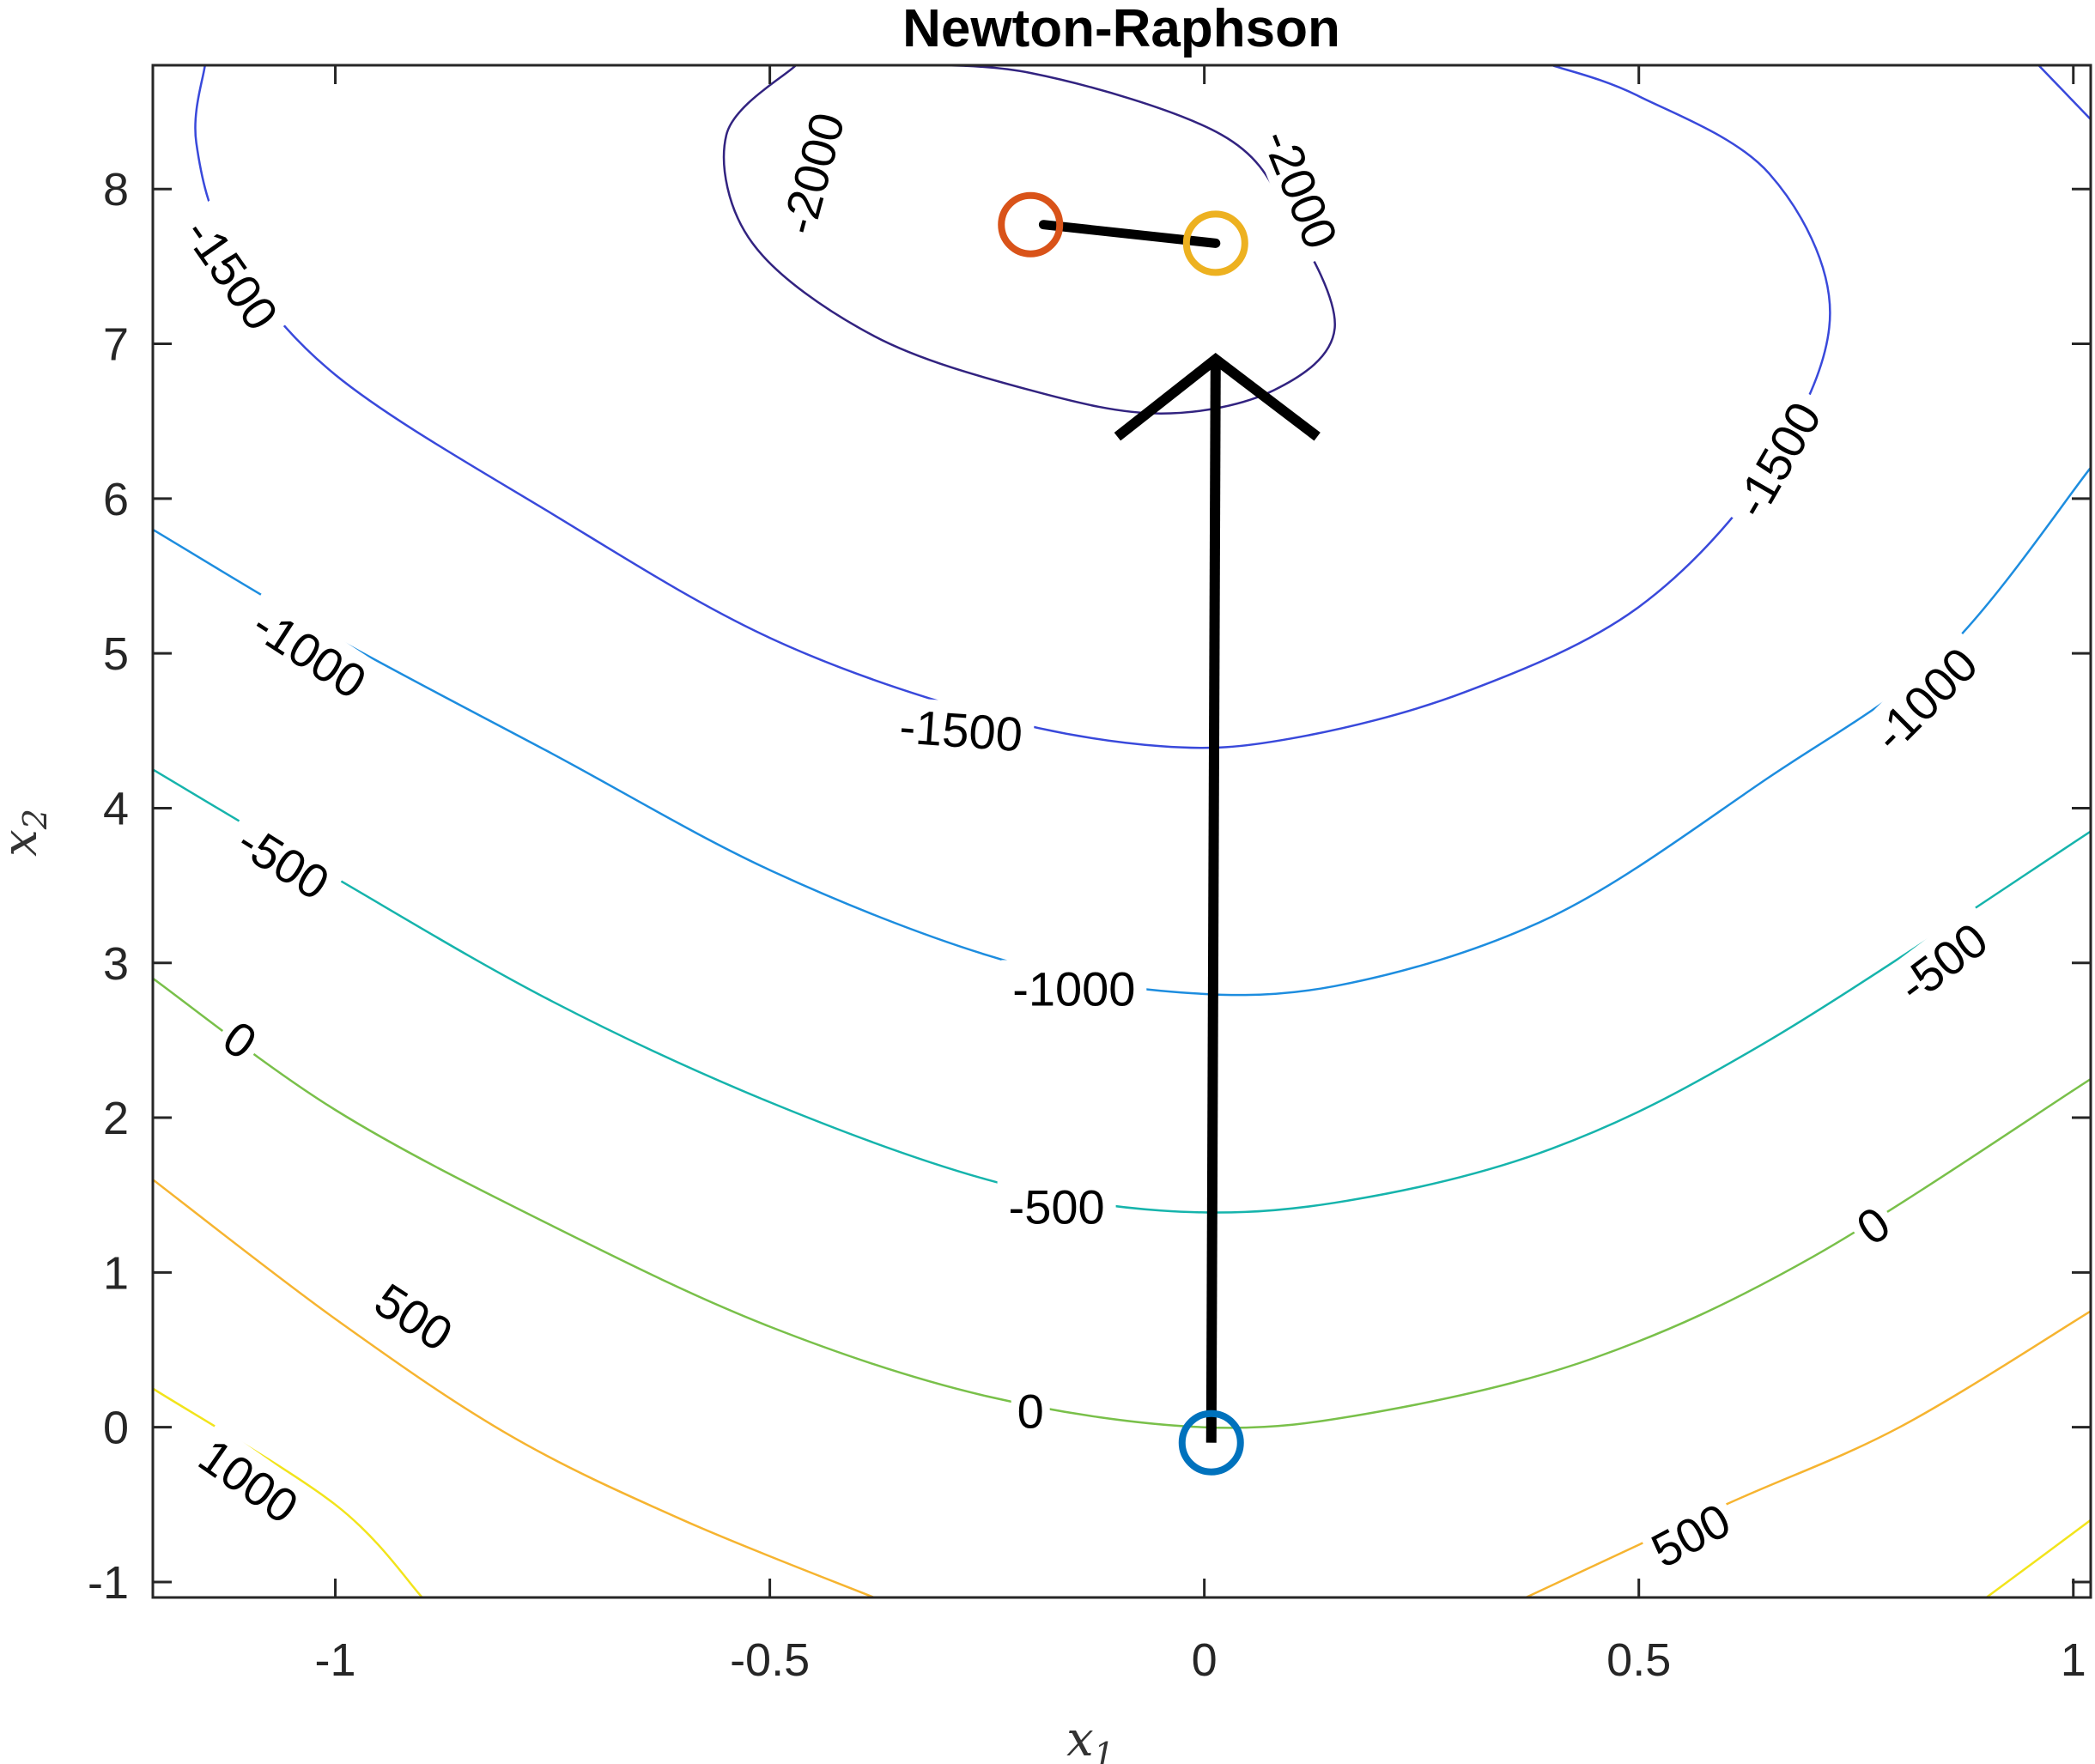  I want to click on step-1-arrowhead, so click(1217, 397).